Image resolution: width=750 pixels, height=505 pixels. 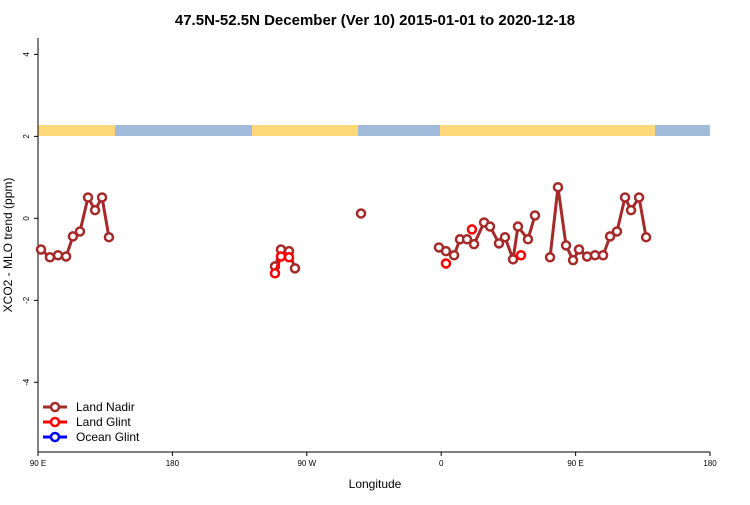 What do you see at coordinates (441, 463) in the screenshot?
I see `x-tick-label: 0` at bounding box center [441, 463].